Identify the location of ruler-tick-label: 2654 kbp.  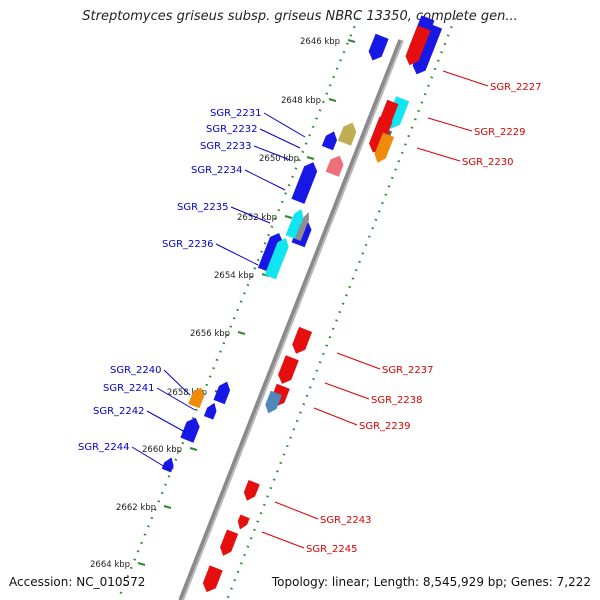
(234, 276).